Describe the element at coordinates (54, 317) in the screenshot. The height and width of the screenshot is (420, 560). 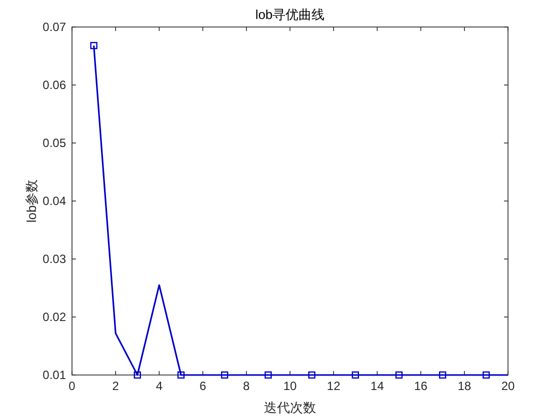
I see `y-tick-label: 0.02` at that location.